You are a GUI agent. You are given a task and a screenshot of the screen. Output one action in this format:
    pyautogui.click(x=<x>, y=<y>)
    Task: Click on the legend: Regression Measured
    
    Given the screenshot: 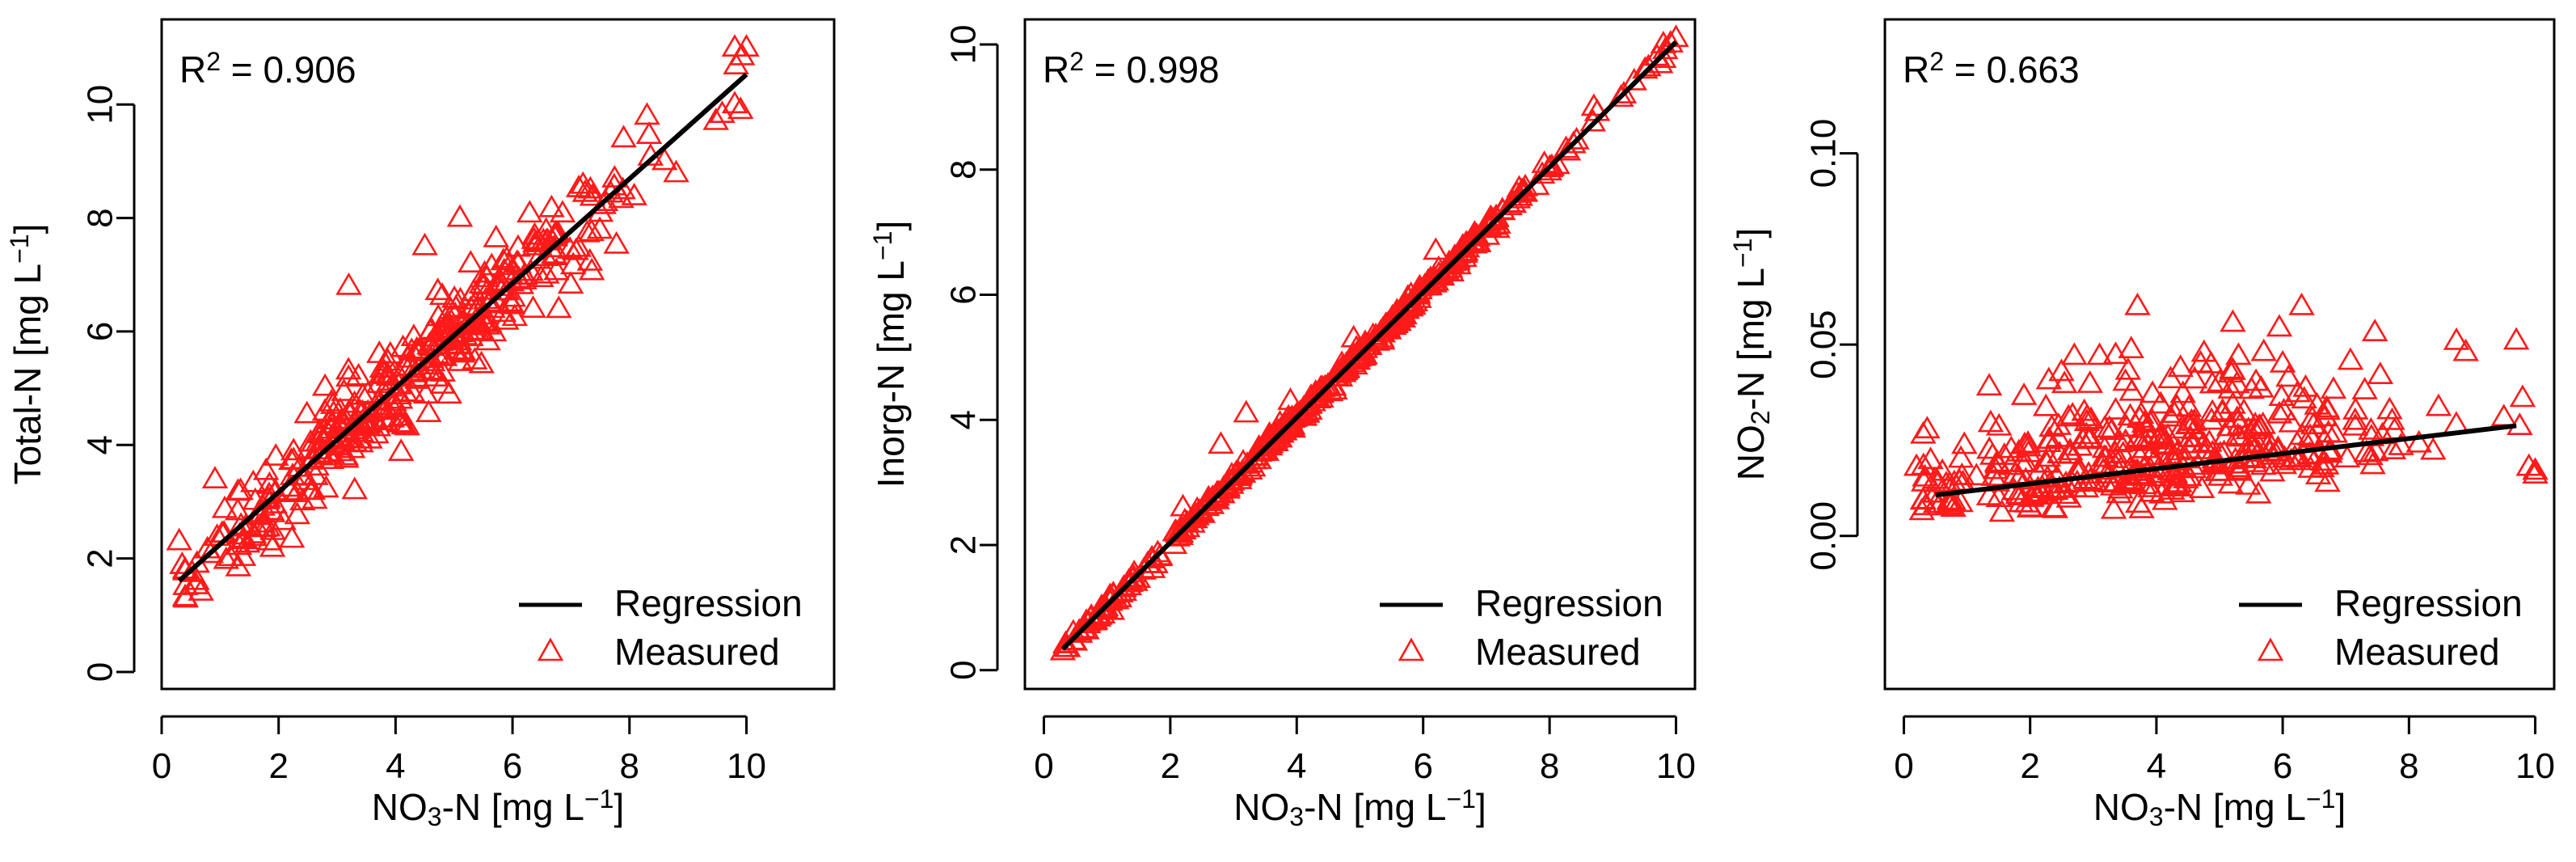 What is the action you would take?
    pyautogui.click(x=661, y=627)
    